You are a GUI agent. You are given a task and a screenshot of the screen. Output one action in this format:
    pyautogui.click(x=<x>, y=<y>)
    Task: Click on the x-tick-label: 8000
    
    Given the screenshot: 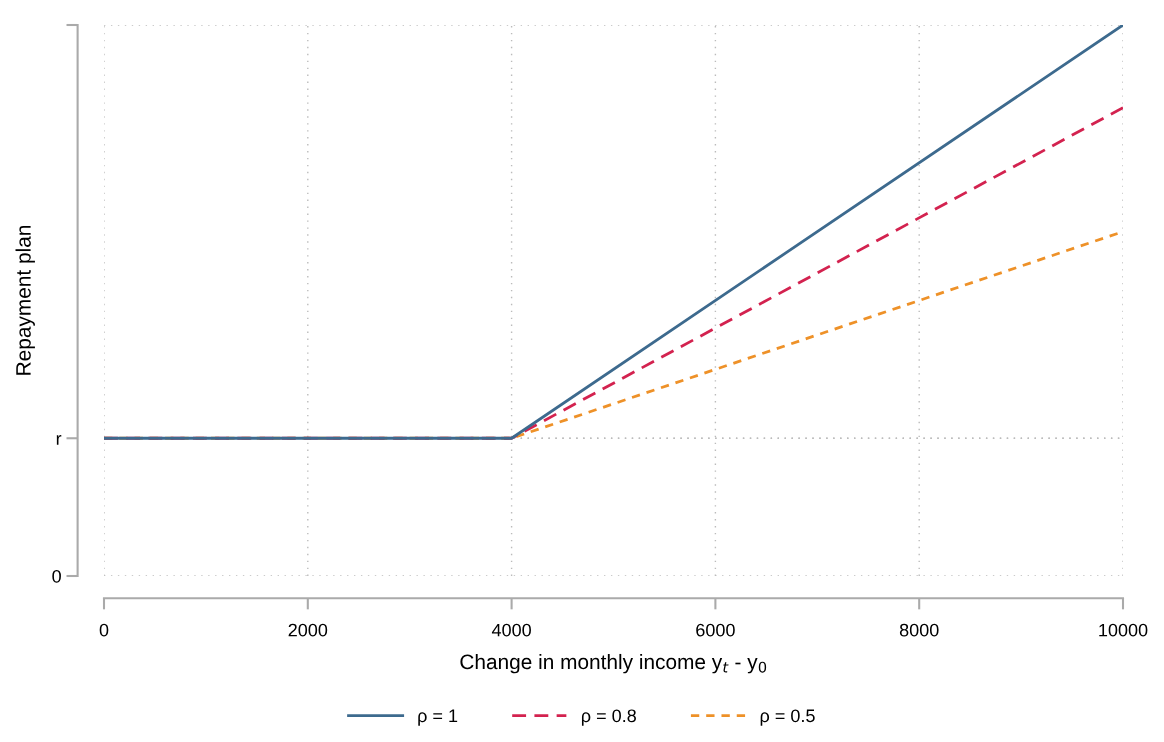 What is the action you would take?
    pyautogui.click(x=919, y=630)
    